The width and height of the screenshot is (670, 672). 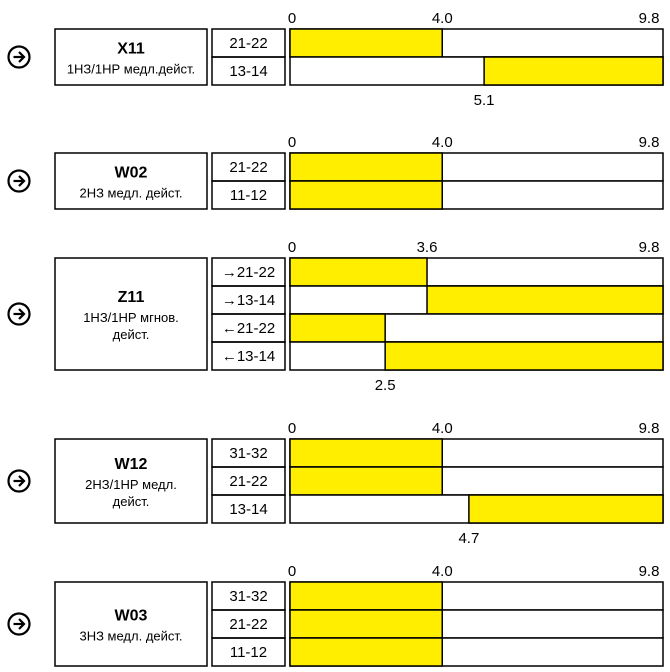 What do you see at coordinates (130, 193) in the screenshot?
I see `switch-description: 2НЗ медл. дейст.` at bounding box center [130, 193].